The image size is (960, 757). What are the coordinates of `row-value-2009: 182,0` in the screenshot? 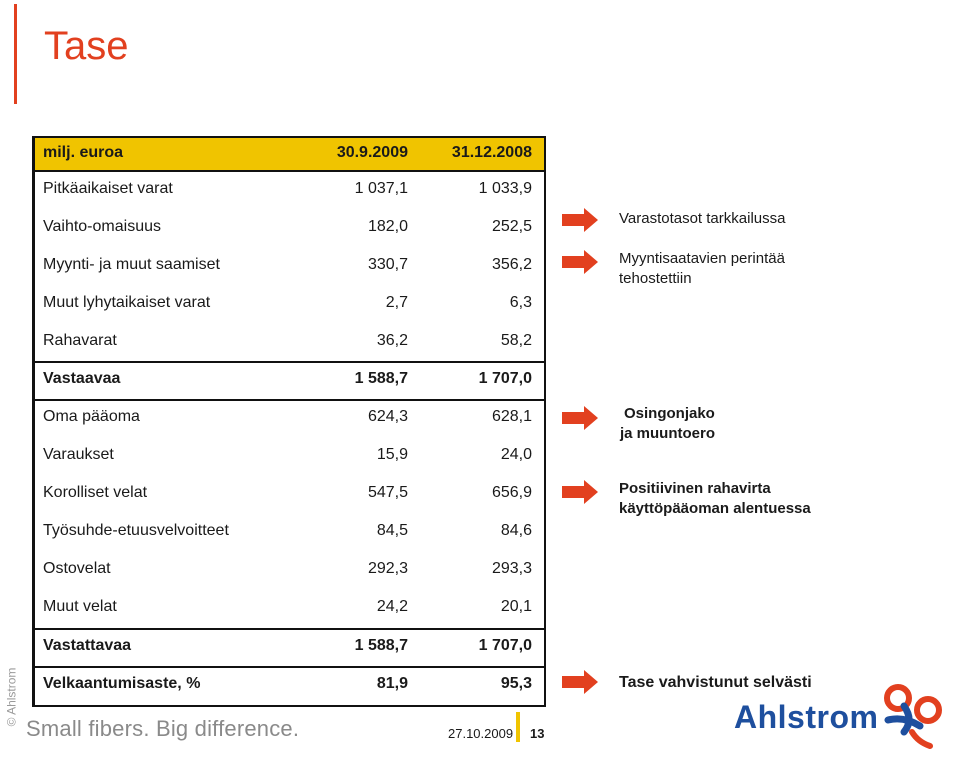 It's located at (387, 226).